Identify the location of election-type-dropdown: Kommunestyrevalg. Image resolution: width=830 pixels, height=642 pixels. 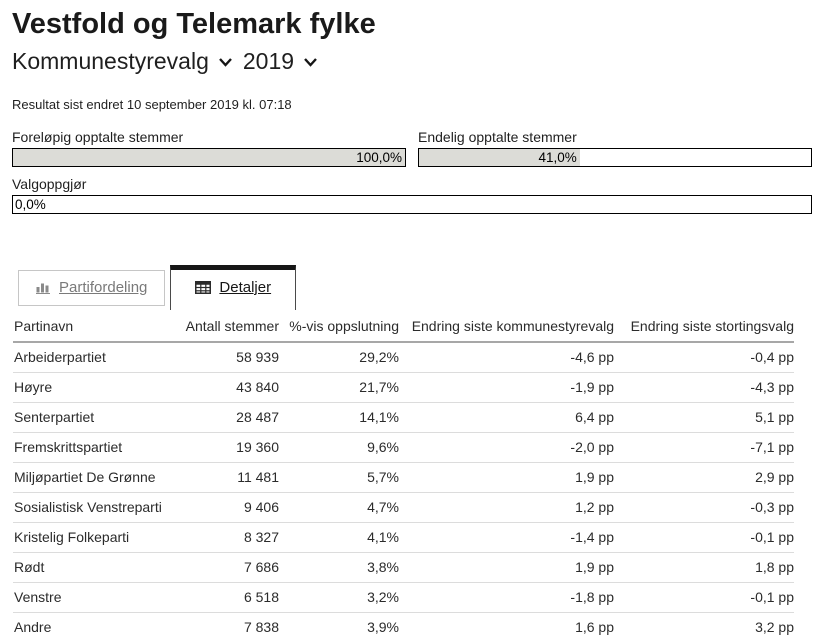
(122, 61).